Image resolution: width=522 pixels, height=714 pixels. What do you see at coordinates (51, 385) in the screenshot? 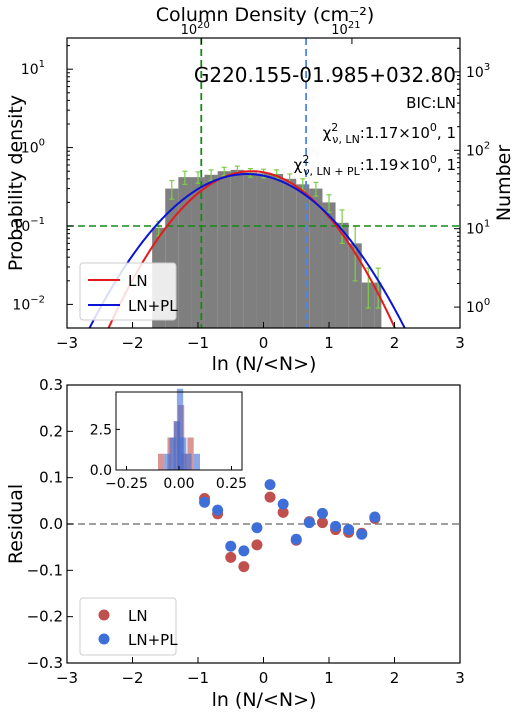
I see `y-tick-label: 0.3` at bounding box center [51, 385].